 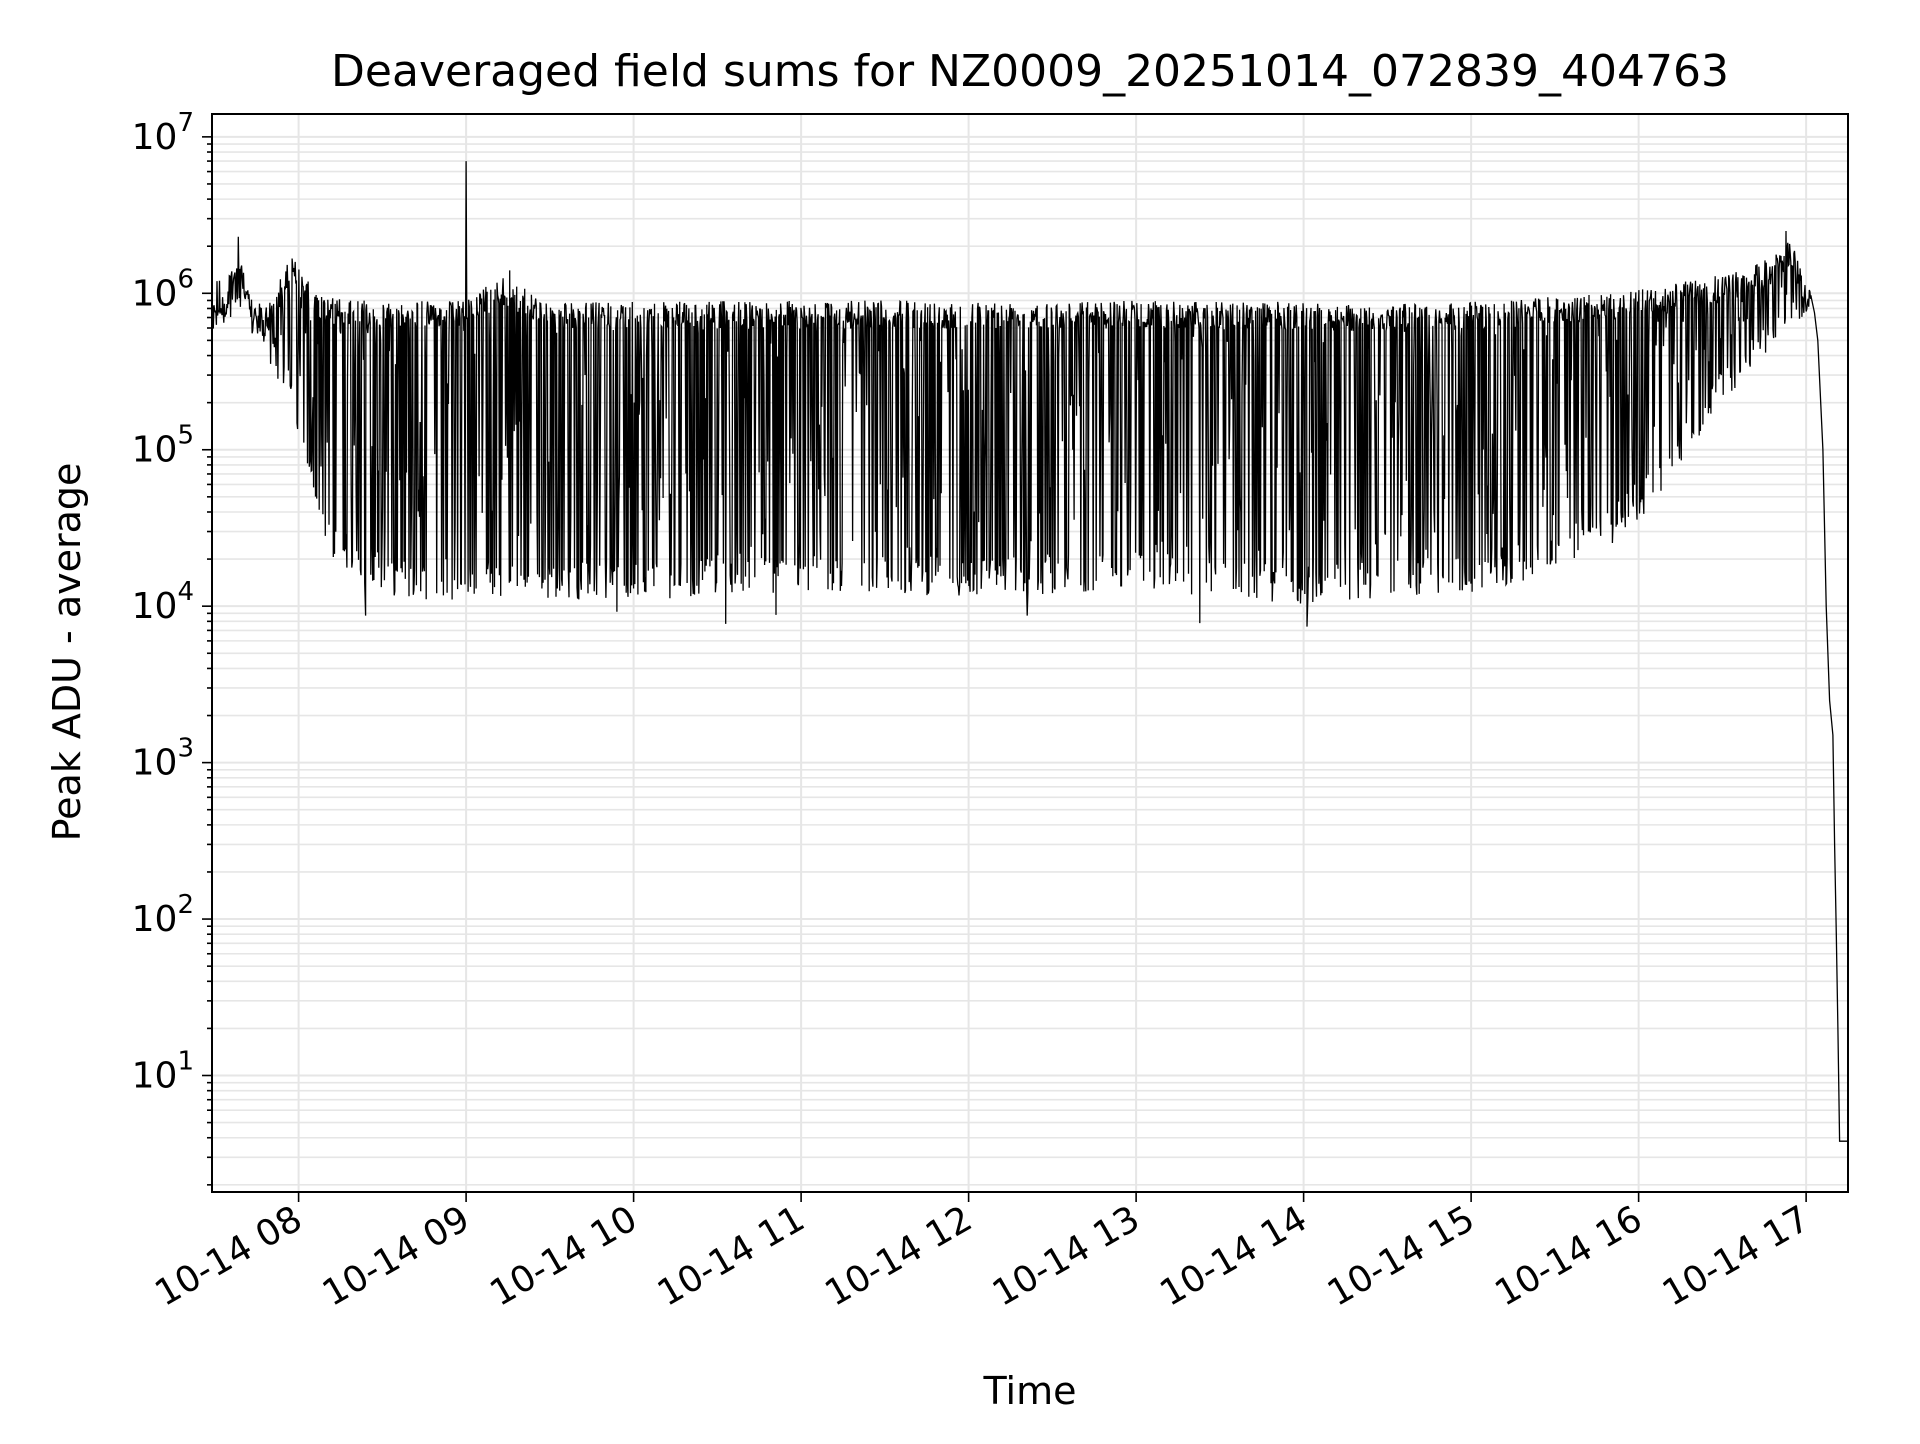 I want to click on x-tick-label: 10-14 16, so click(x=1568, y=1256).